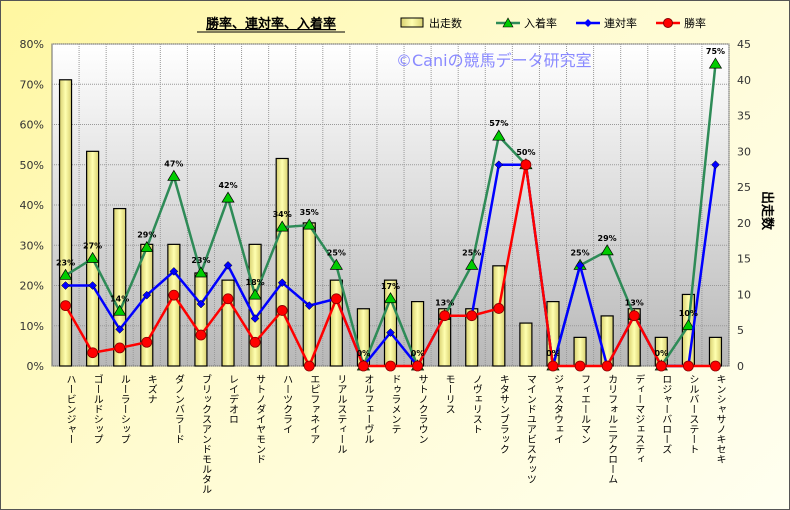 Image resolution: width=790 pixels, height=510 pixels. I want to click on legend-diamond-icon, so click(588, 23).